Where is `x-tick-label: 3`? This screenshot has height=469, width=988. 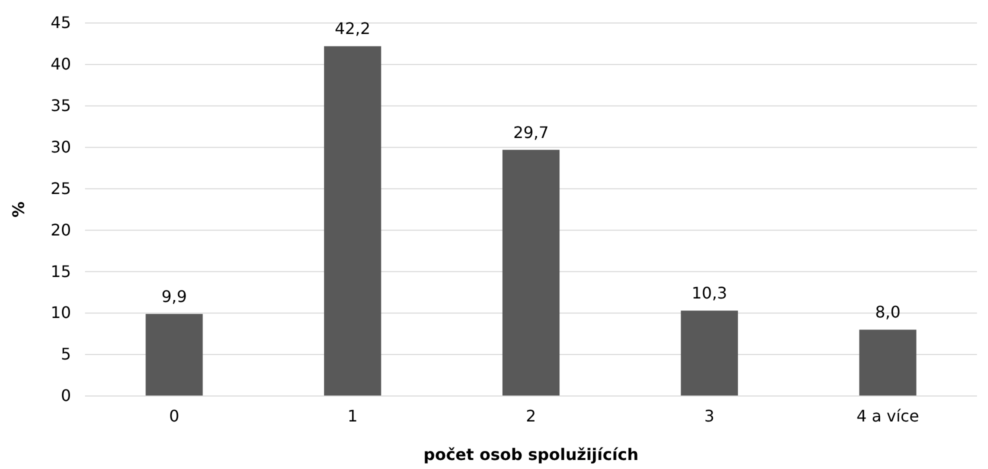 x-tick-label: 3 is located at coordinates (709, 416).